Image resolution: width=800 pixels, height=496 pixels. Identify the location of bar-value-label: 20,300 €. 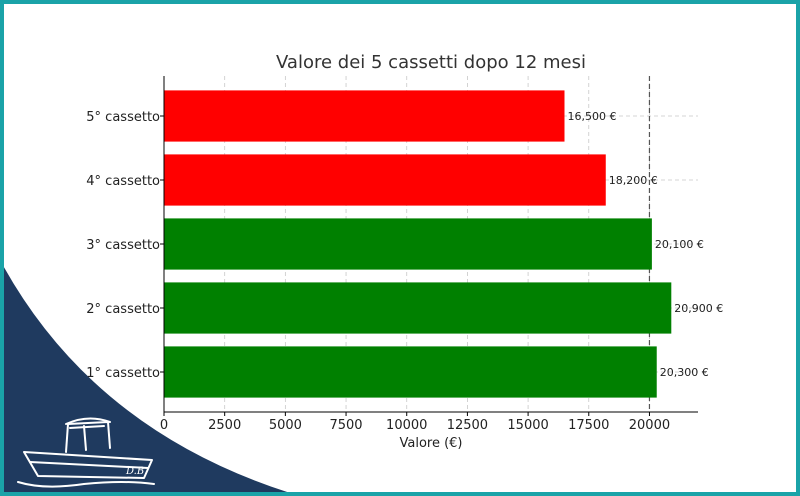
(684, 372).